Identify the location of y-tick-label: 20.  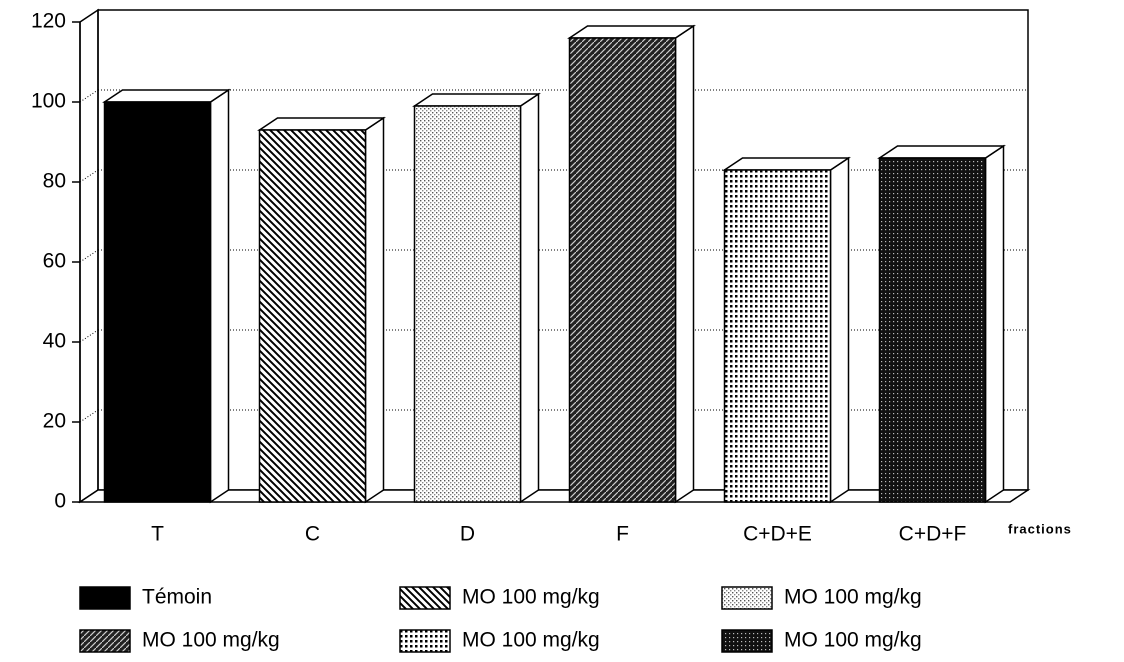
(54, 421).